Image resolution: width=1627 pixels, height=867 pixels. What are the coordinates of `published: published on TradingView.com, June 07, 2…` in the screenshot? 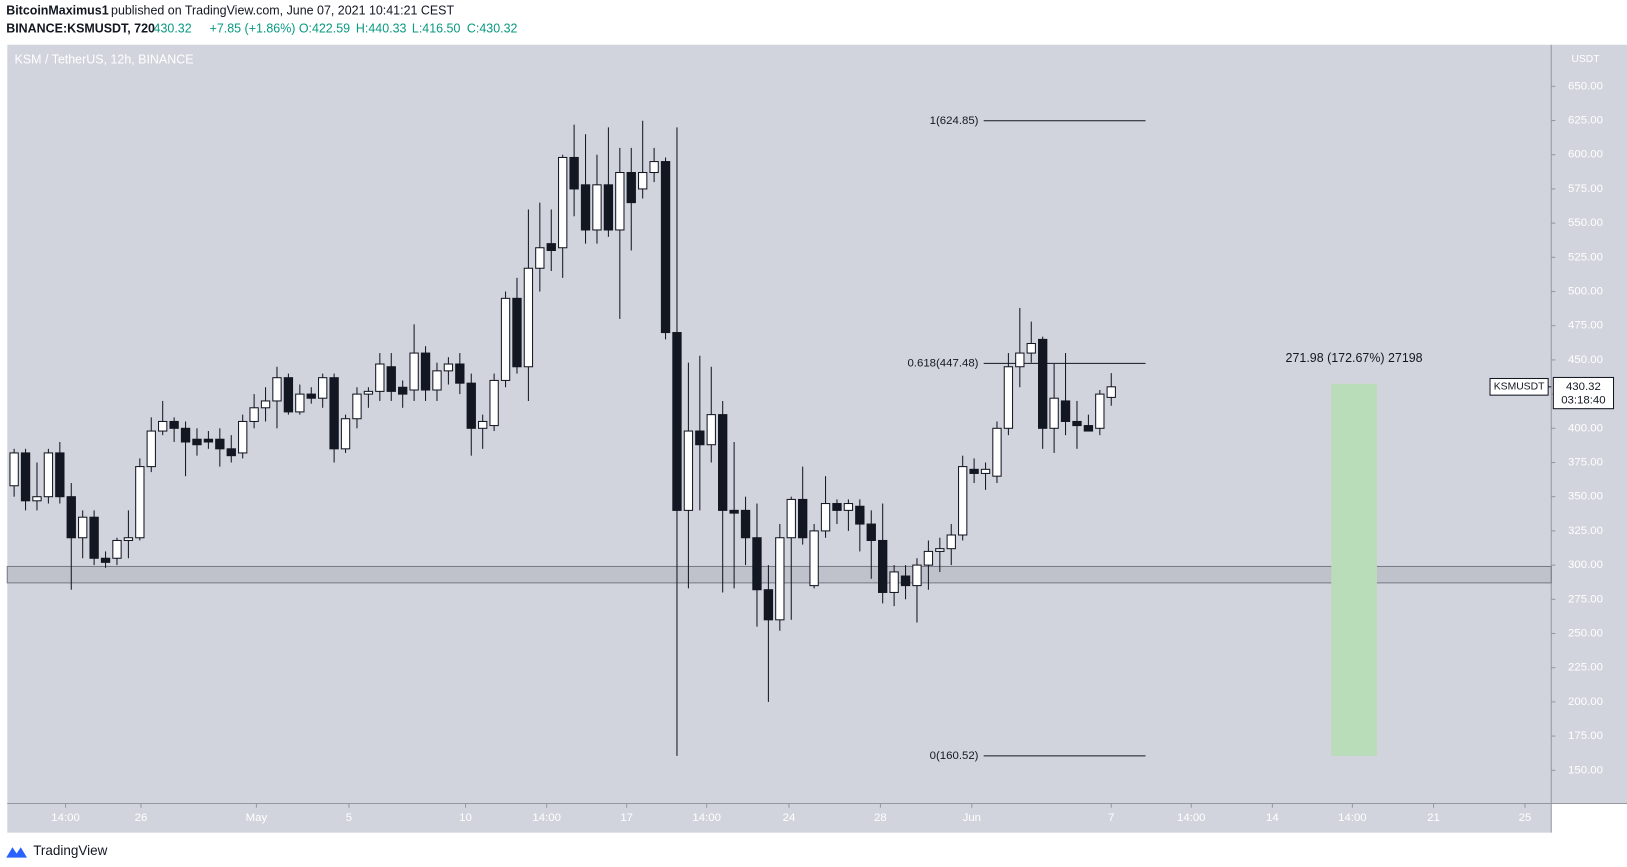 It's located at (282, 11).